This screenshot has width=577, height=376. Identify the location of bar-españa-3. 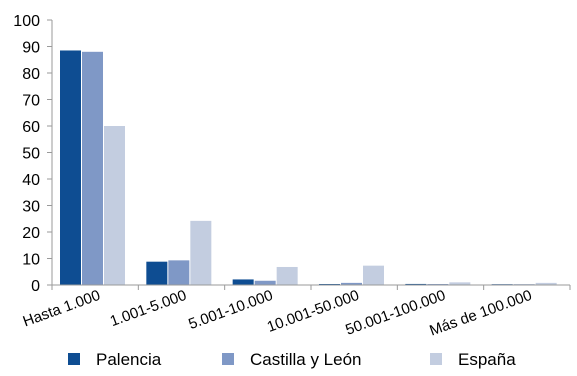
(373, 275).